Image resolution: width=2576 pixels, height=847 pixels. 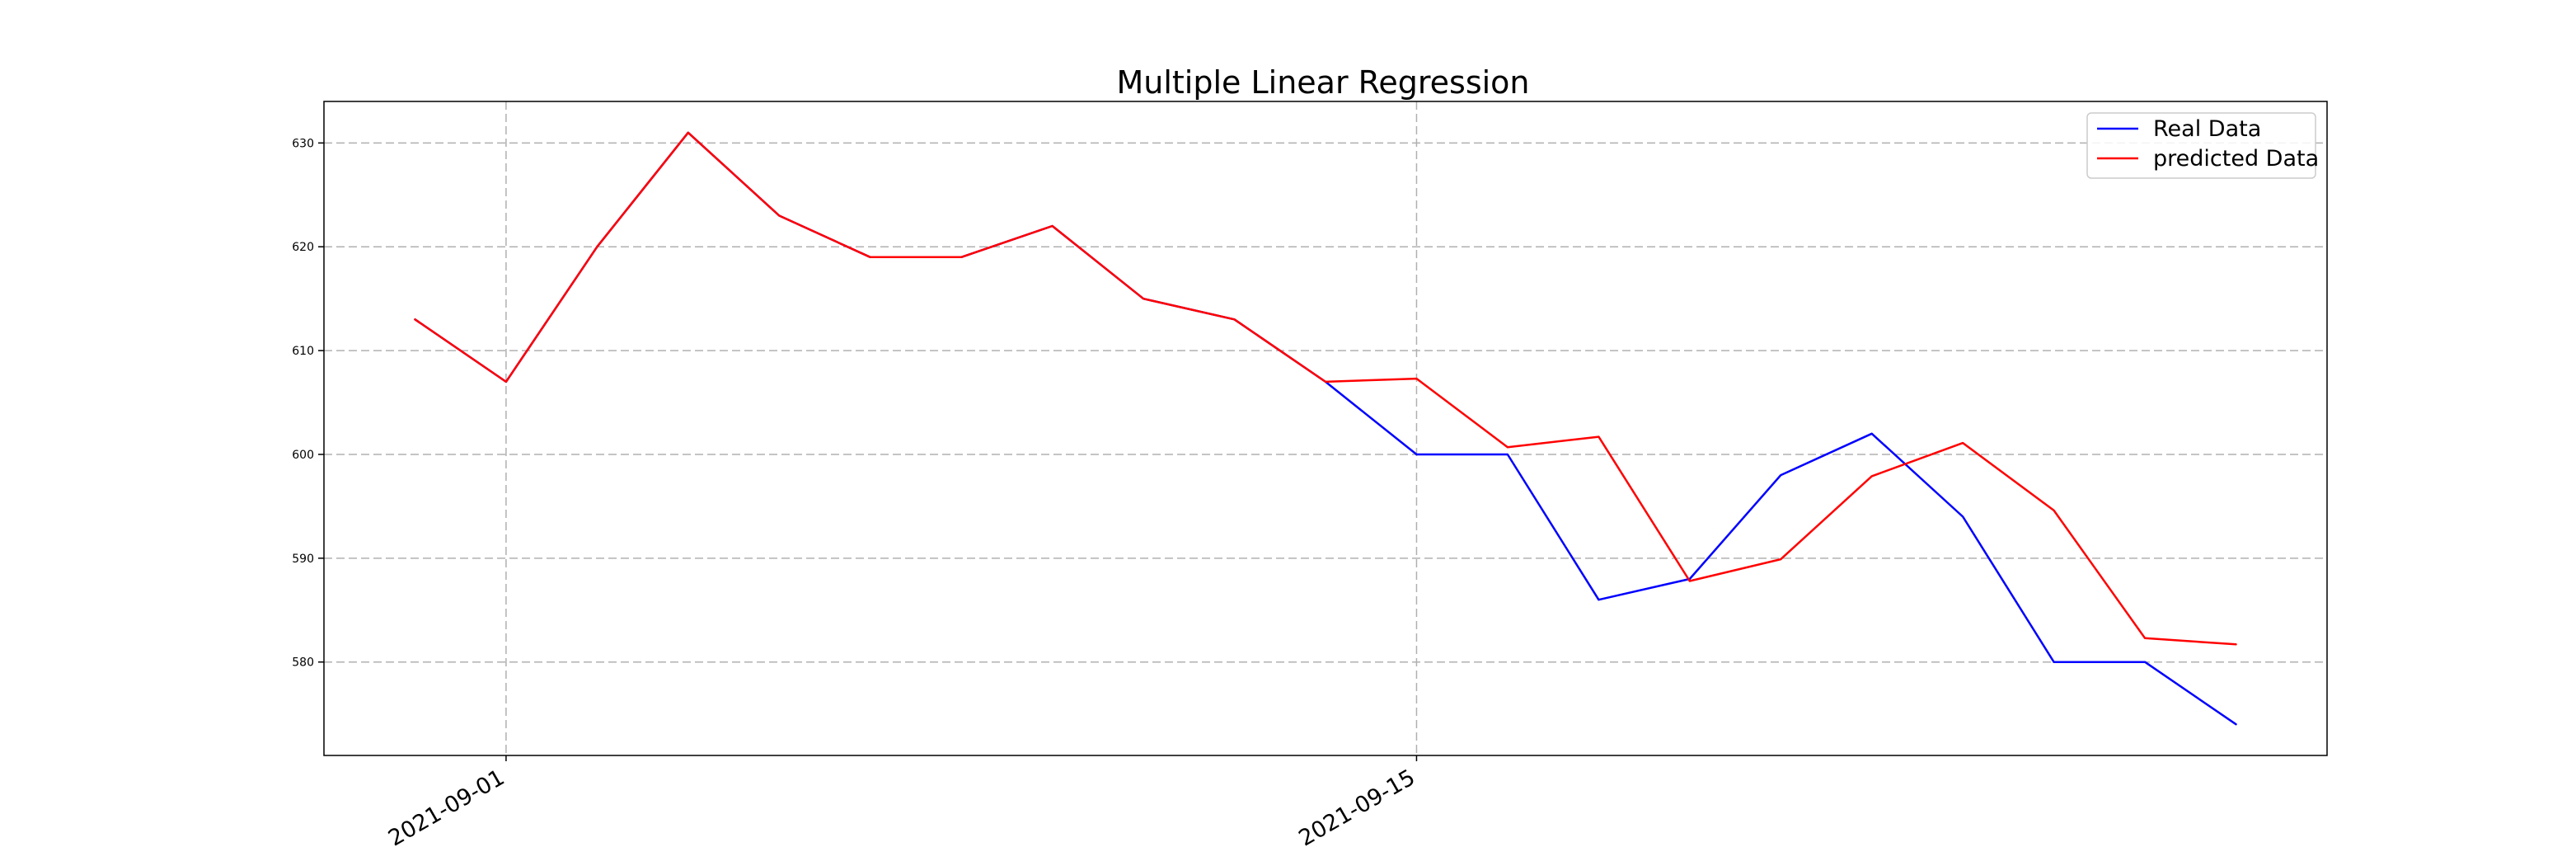 I want to click on y-tick-label: 610, so click(x=303, y=351).